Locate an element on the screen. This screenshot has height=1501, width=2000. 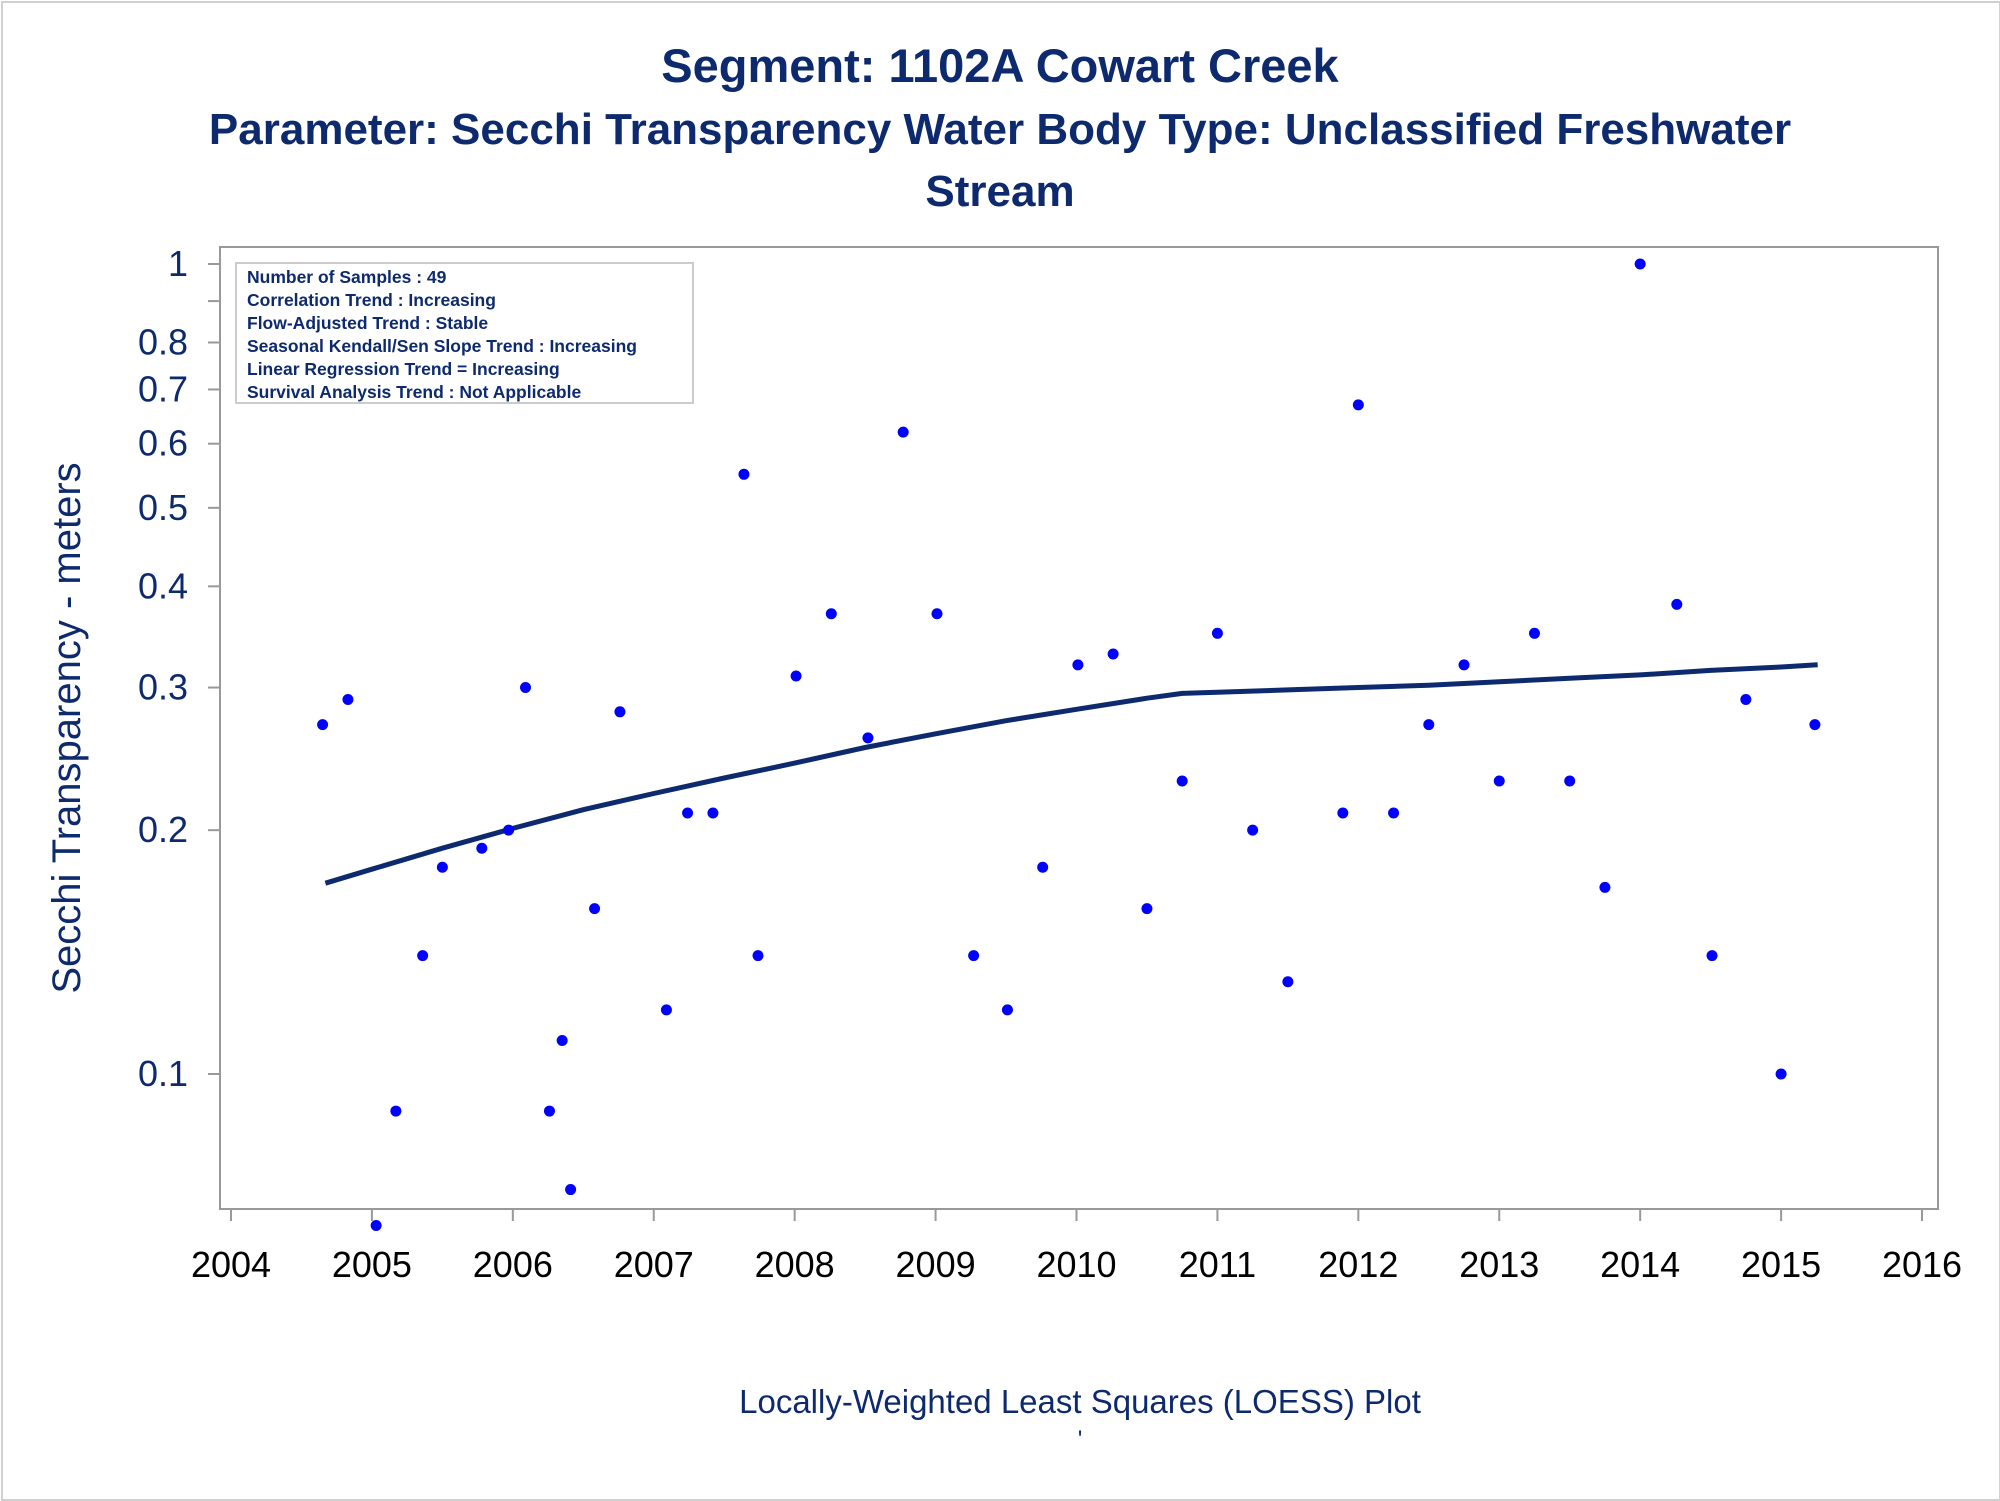
footnote-mark: ' is located at coordinates (1080, 1439).